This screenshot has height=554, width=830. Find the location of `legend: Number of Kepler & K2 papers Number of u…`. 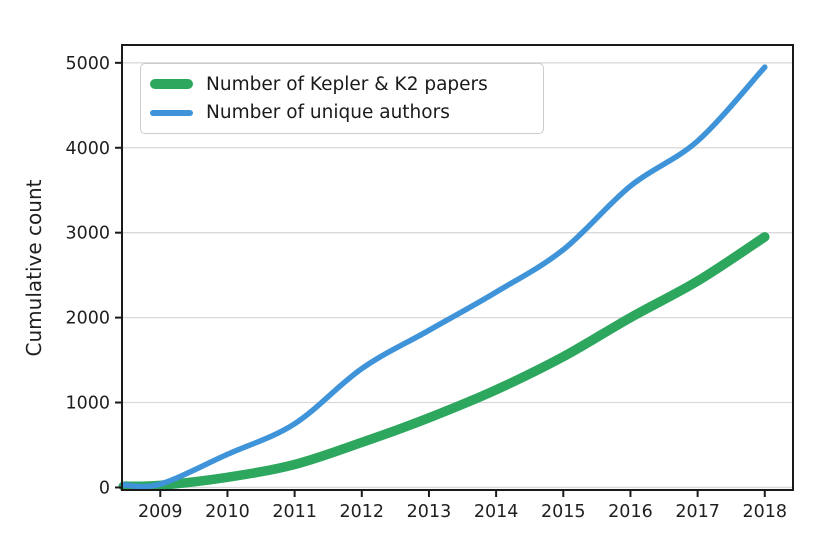

legend: Number of Kepler & K2 papers Number of u… is located at coordinates (342, 98).